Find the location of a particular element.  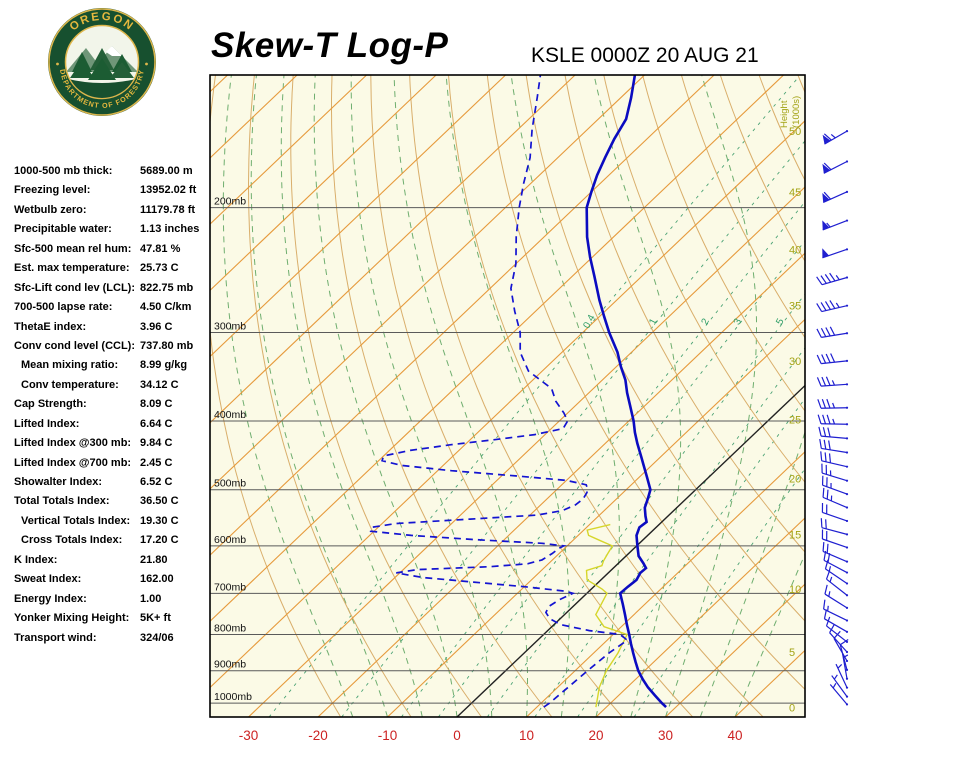

stat-label: 1000-500 mb thick: is located at coordinates (63, 171).